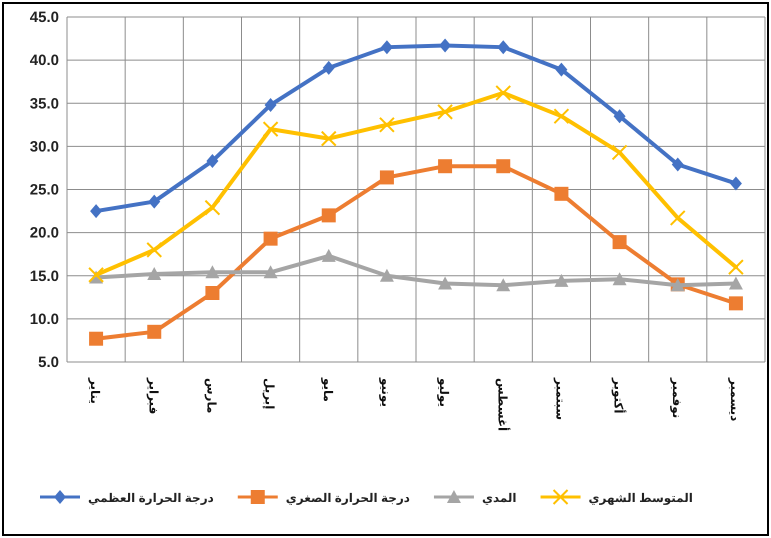 Image resolution: width=771 pixels, height=538 pixels. Describe the element at coordinates (44, 233) in the screenshot. I see `y-tick-label: 20.0` at that location.